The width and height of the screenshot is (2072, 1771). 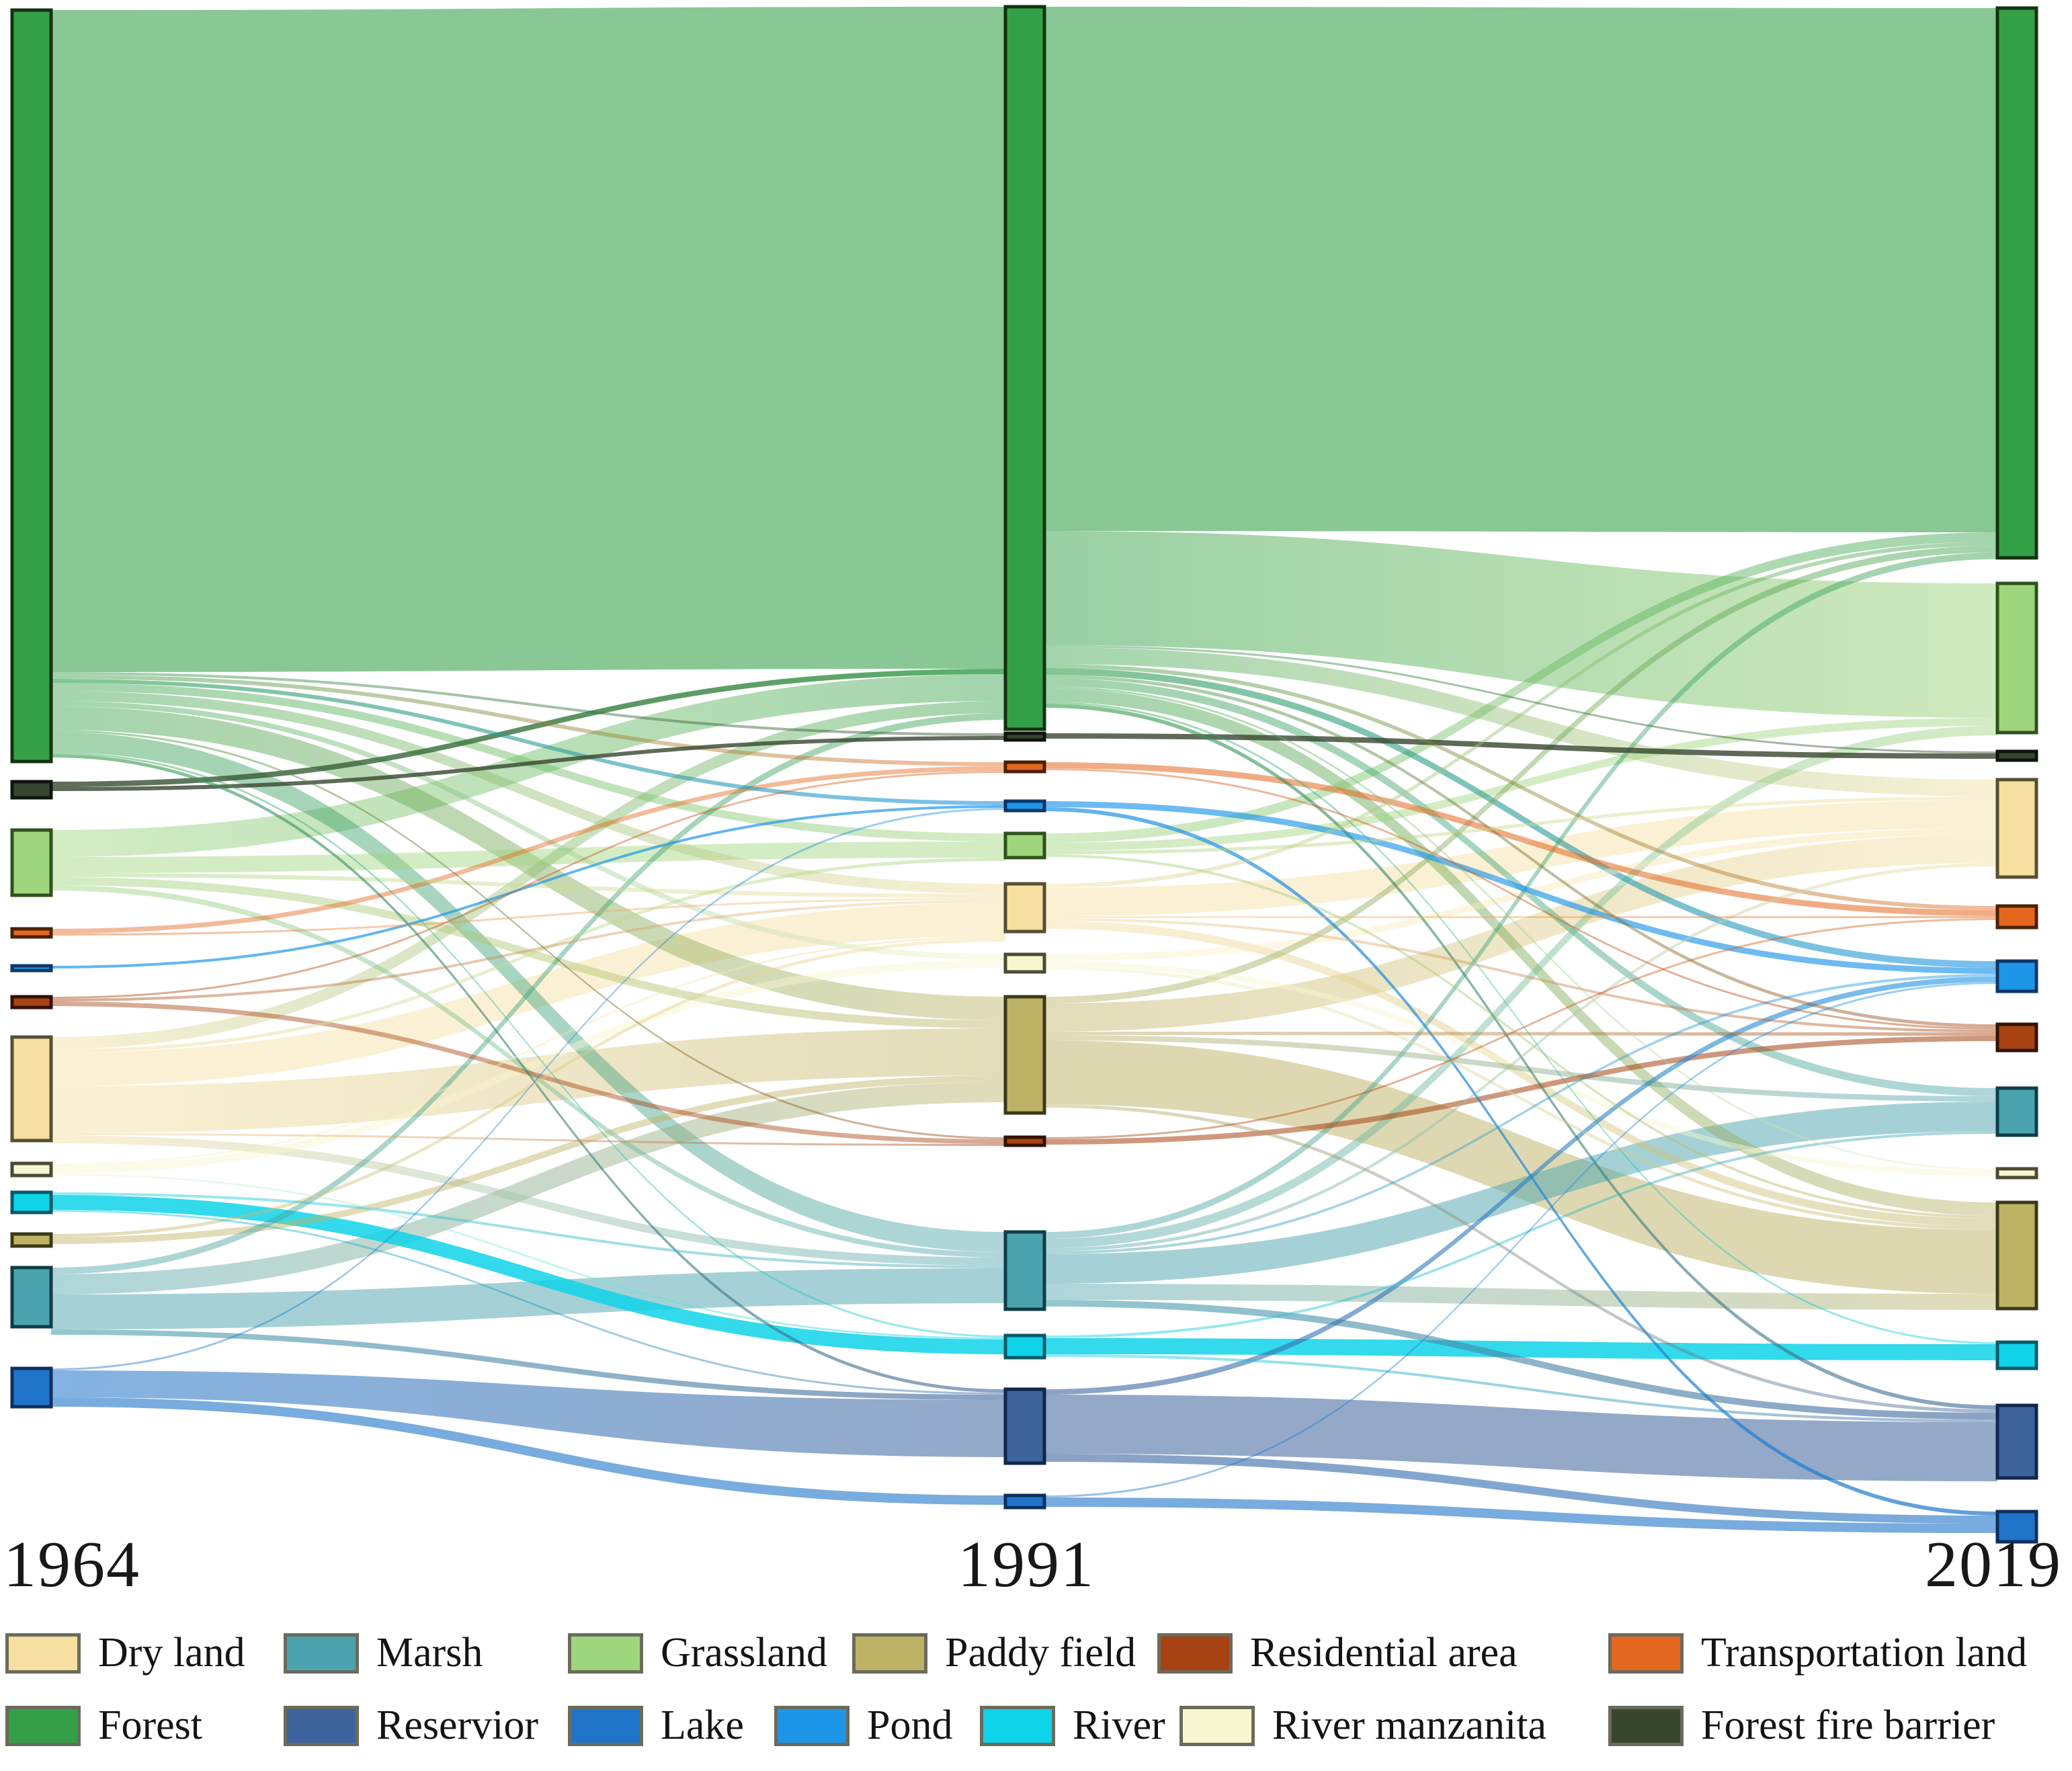 What do you see at coordinates (31, 1240) in the screenshot?
I see `node-1964-paddy-field` at bounding box center [31, 1240].